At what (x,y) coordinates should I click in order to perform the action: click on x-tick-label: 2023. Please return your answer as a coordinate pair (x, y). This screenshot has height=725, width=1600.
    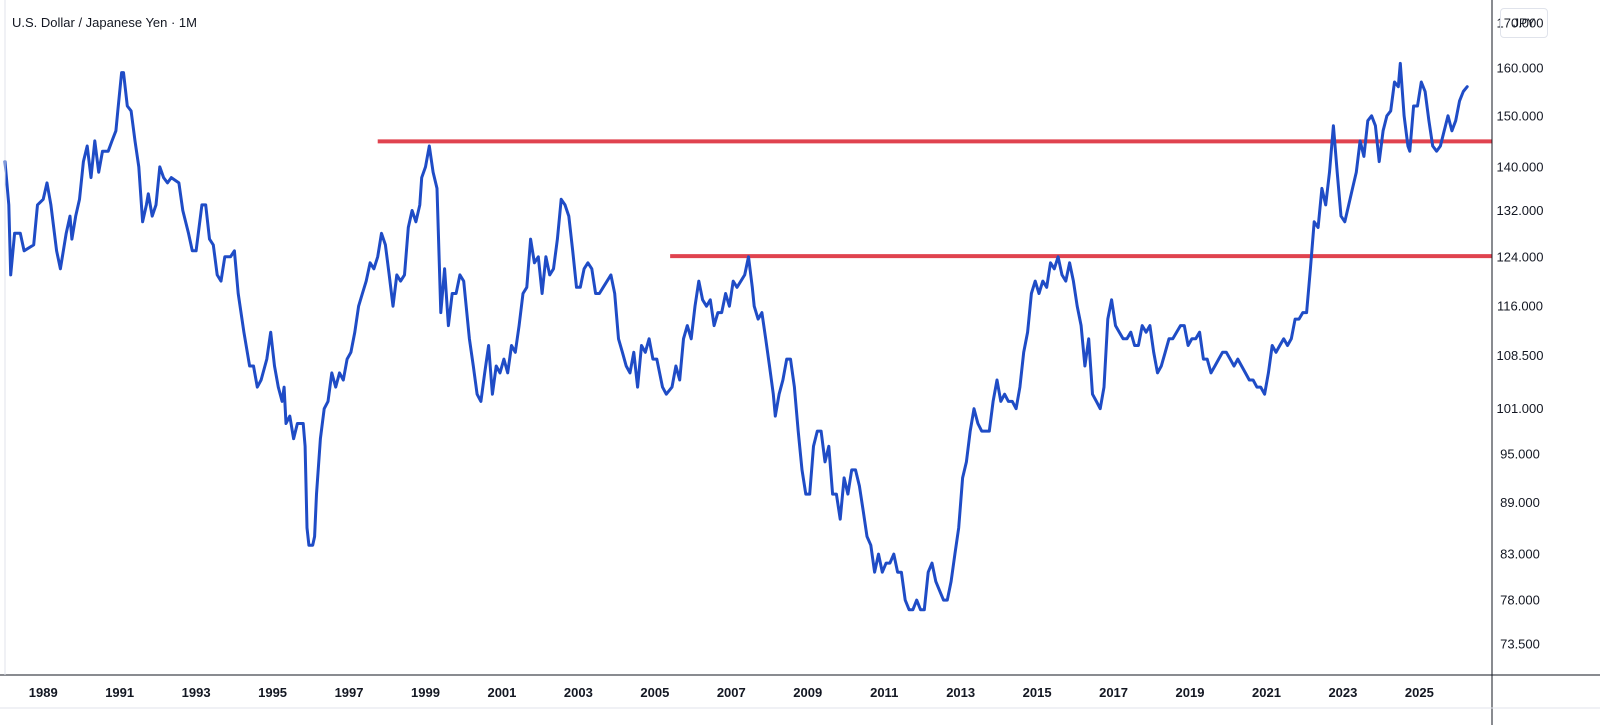
    Looking at the image, I should click on (1342, 692).